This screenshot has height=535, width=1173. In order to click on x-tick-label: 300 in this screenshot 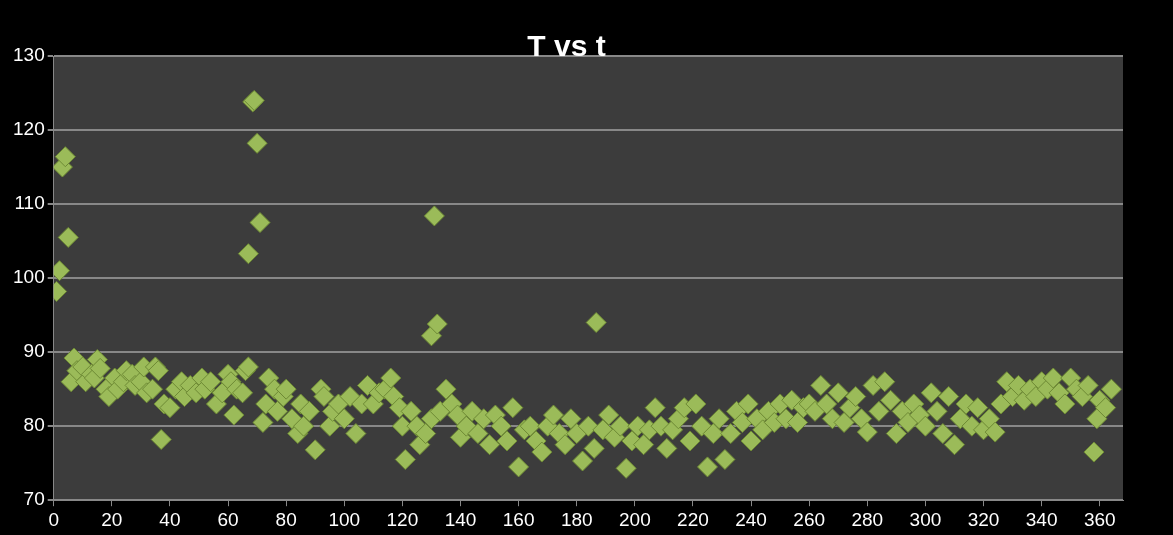, I will do `click(925, 519)`.